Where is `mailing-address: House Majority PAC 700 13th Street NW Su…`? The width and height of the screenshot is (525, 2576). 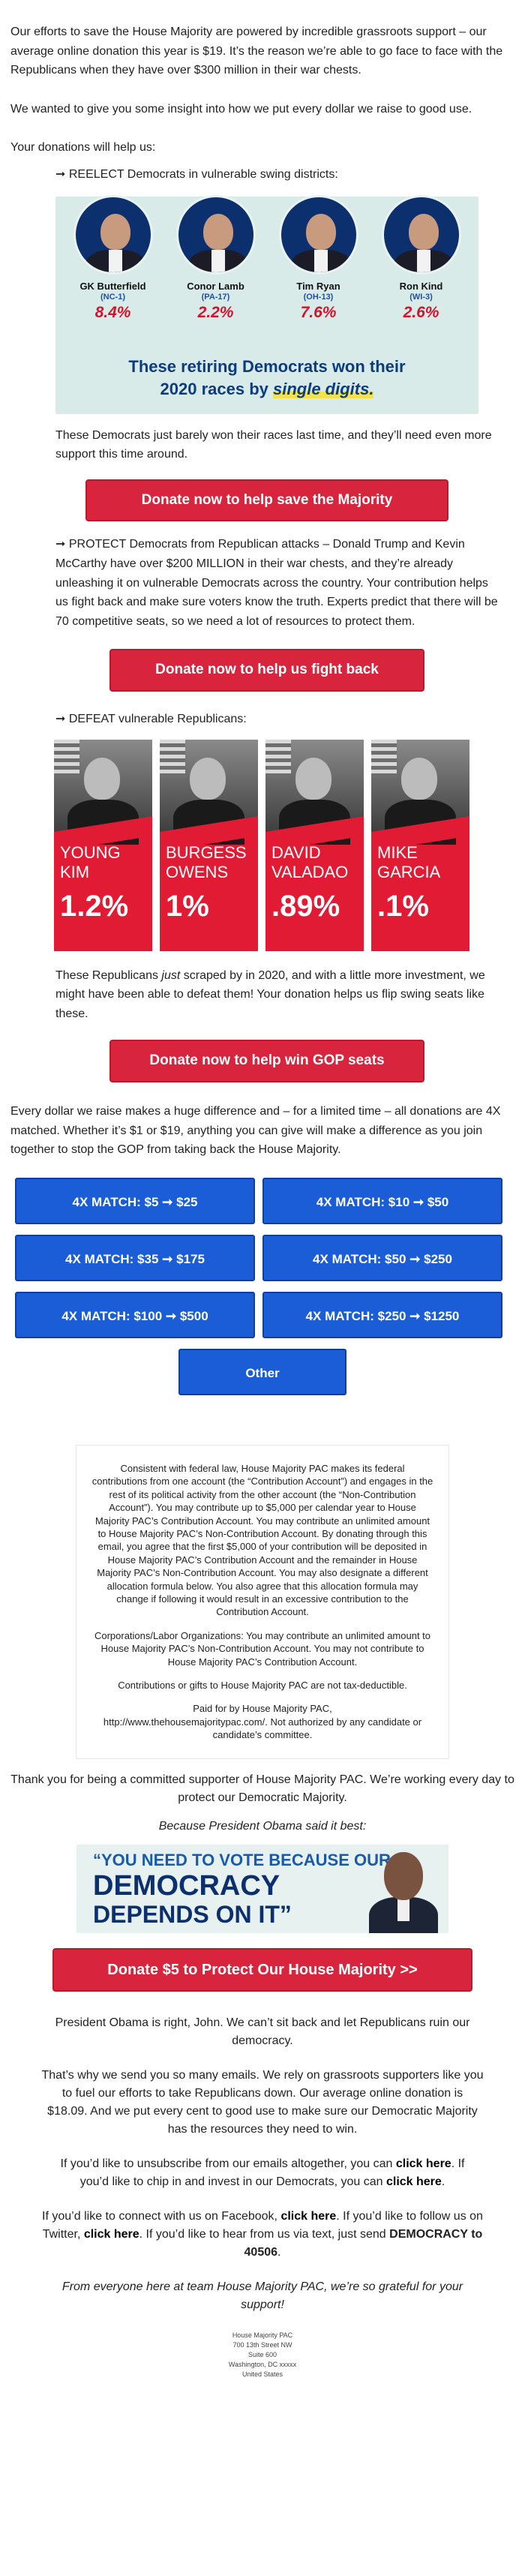 mailing-address: House Majority PAC 700 13th Street NW Su… is located at coordinates (262, 2354).